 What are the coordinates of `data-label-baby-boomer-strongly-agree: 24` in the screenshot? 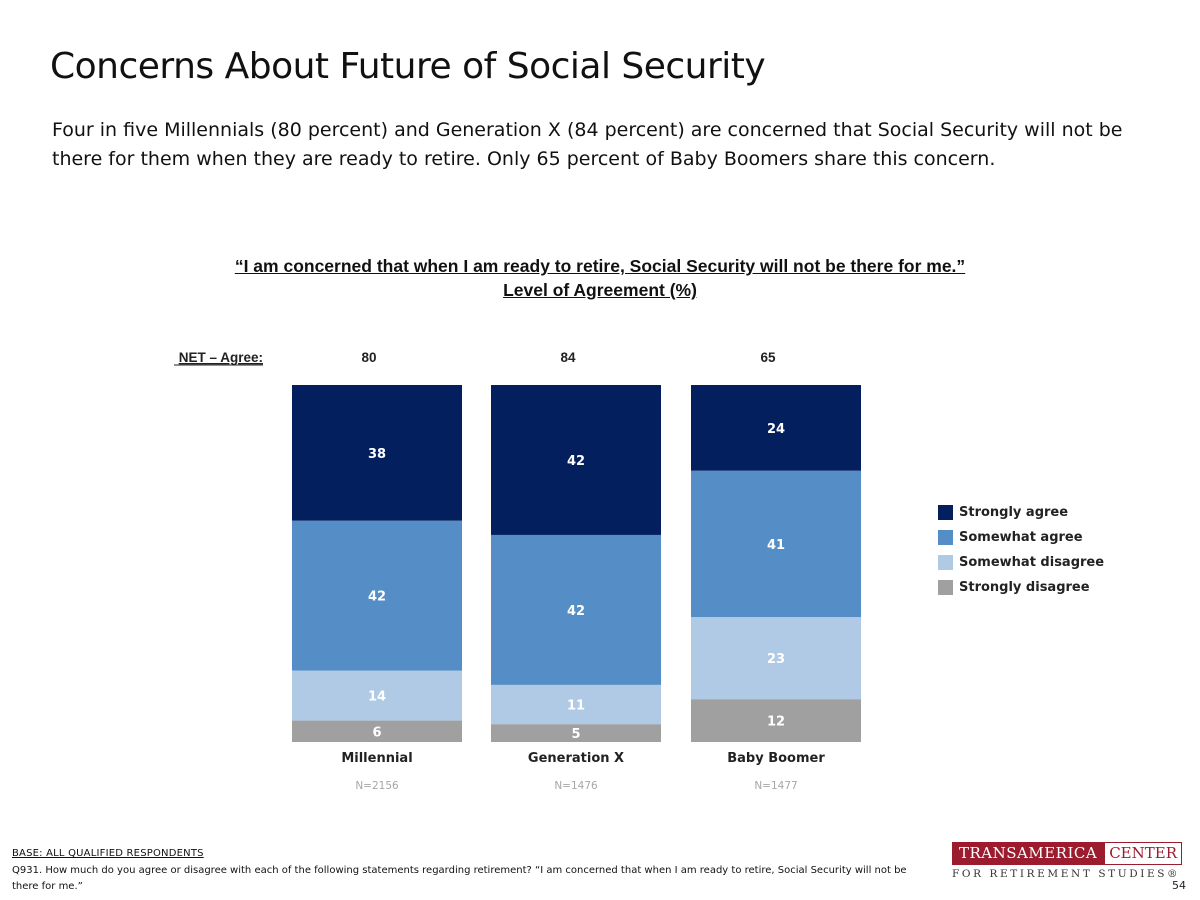 It's located at (776, 429).